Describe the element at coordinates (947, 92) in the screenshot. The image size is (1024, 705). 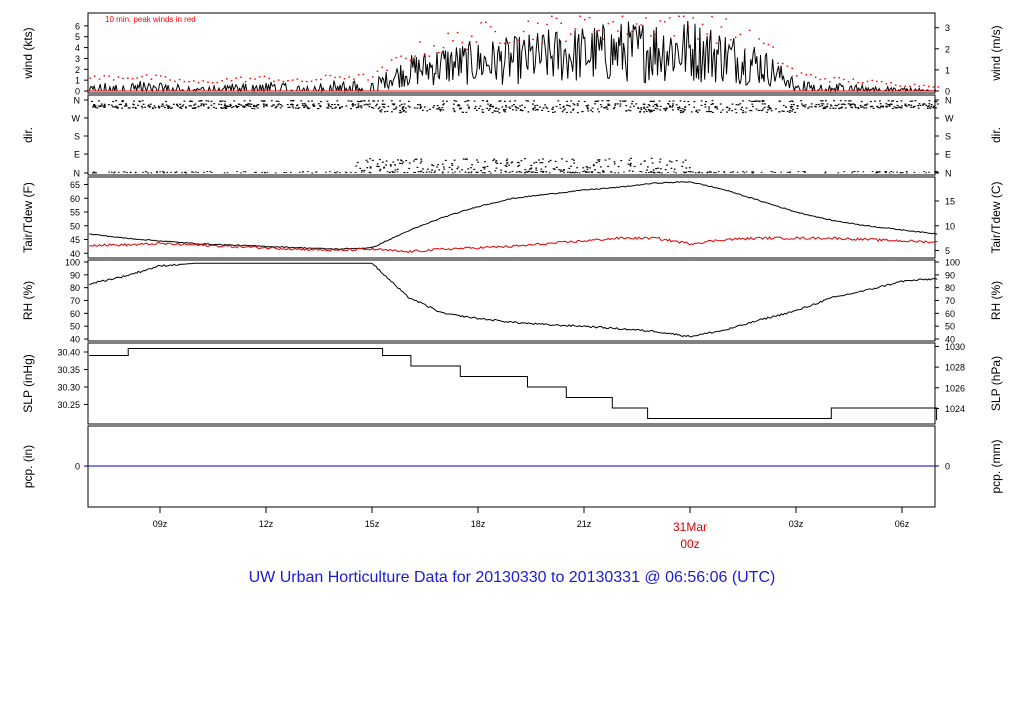
I see `y-tick-label-right-wind: 0` at that location.